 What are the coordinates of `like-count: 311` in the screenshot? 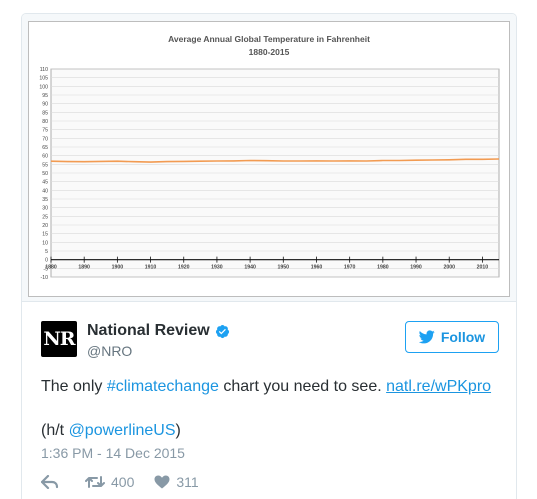 It's located at (187, 482).